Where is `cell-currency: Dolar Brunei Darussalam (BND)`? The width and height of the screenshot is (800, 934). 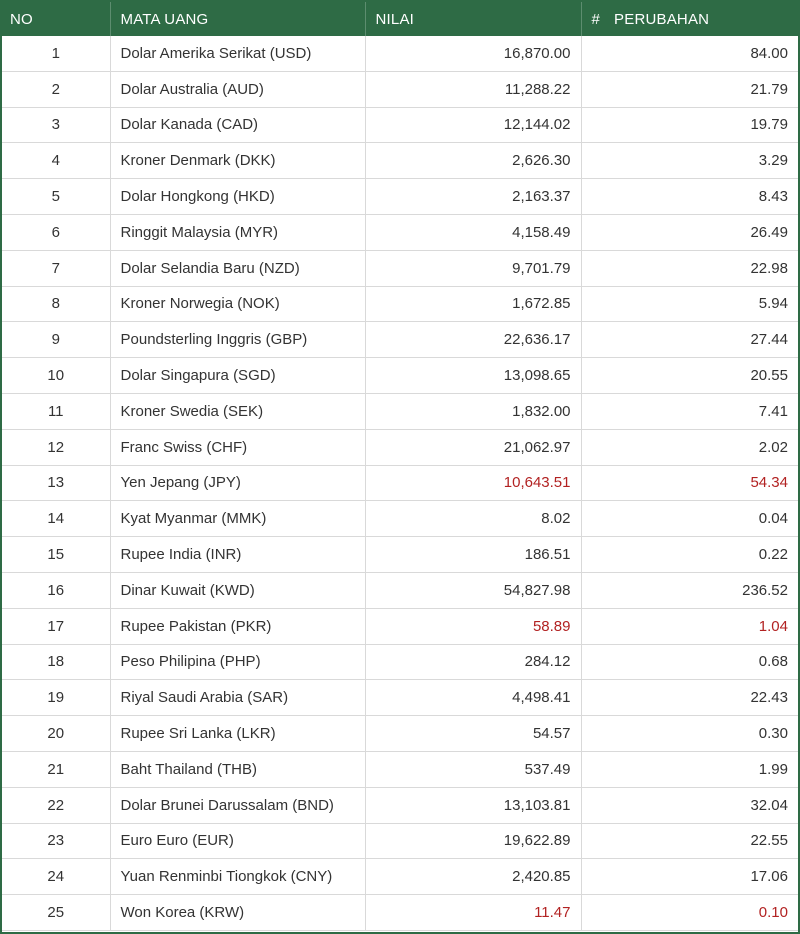
cell-currency: Dolar Brunei Darussalam (BND) is located at coordinates (238, 805).